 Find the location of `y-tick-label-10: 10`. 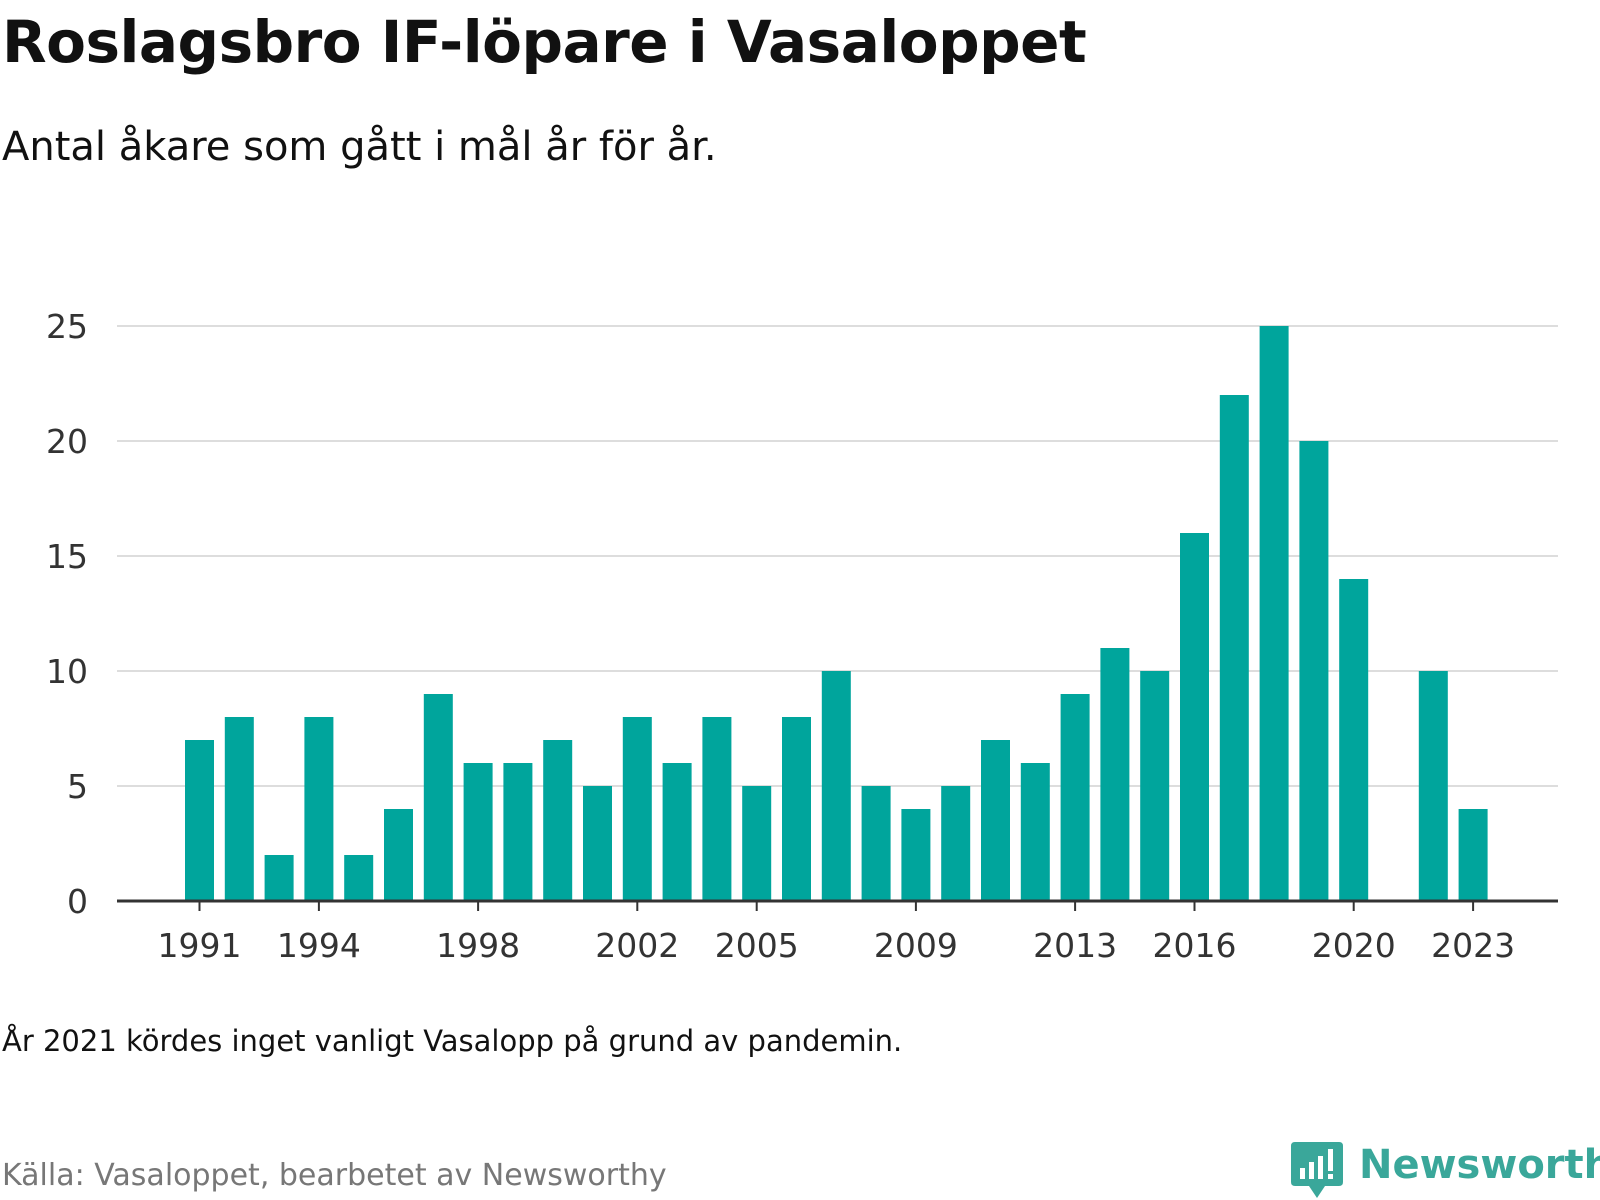

y-tick-label-10: 10 is located at coordinates (67, 671).